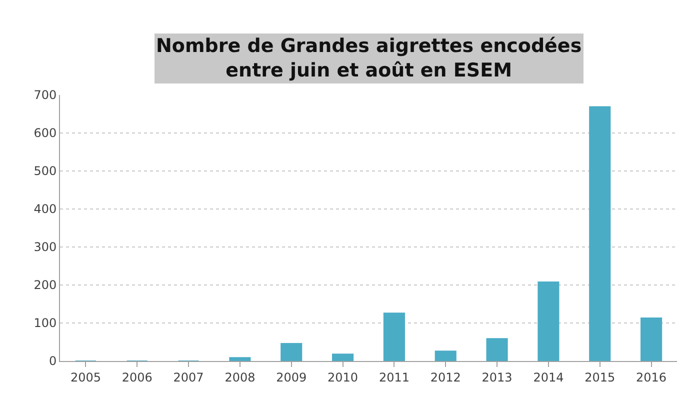 The height and width of the screenshot is (401, 697). What do you see at coordinates (445, 377) in the screenshot?
I see `x-tick-label: 2012` at bounding box center [445, 377].